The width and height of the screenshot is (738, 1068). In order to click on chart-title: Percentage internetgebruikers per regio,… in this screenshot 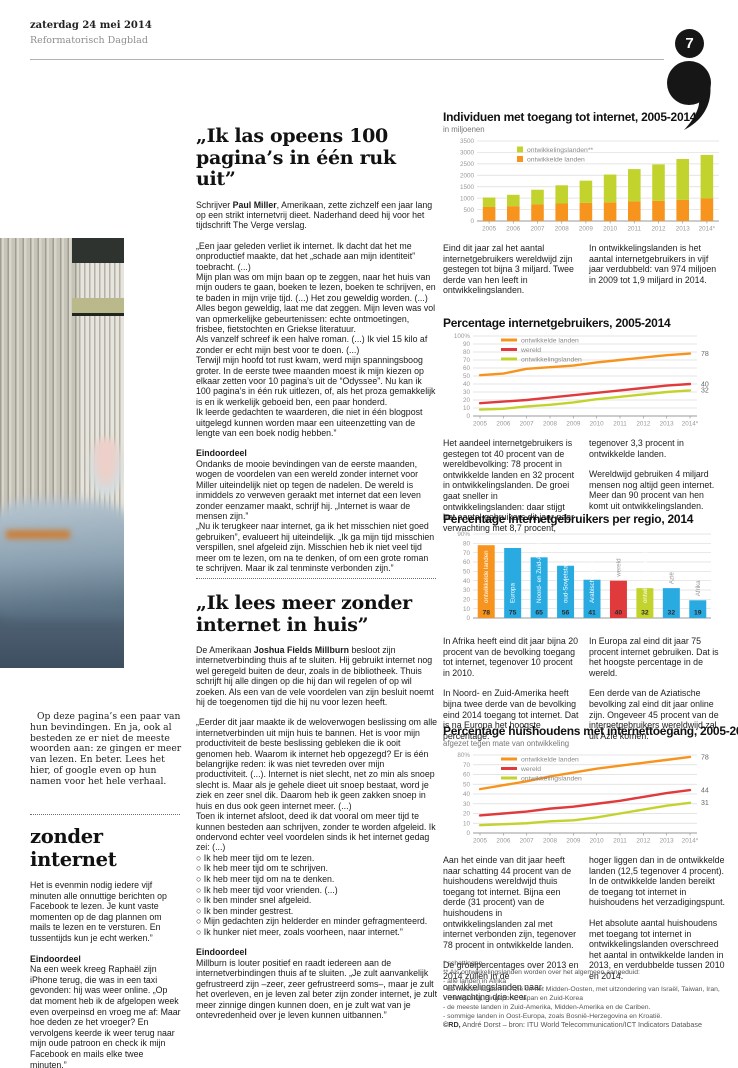, I will do `click(568, 519)`.